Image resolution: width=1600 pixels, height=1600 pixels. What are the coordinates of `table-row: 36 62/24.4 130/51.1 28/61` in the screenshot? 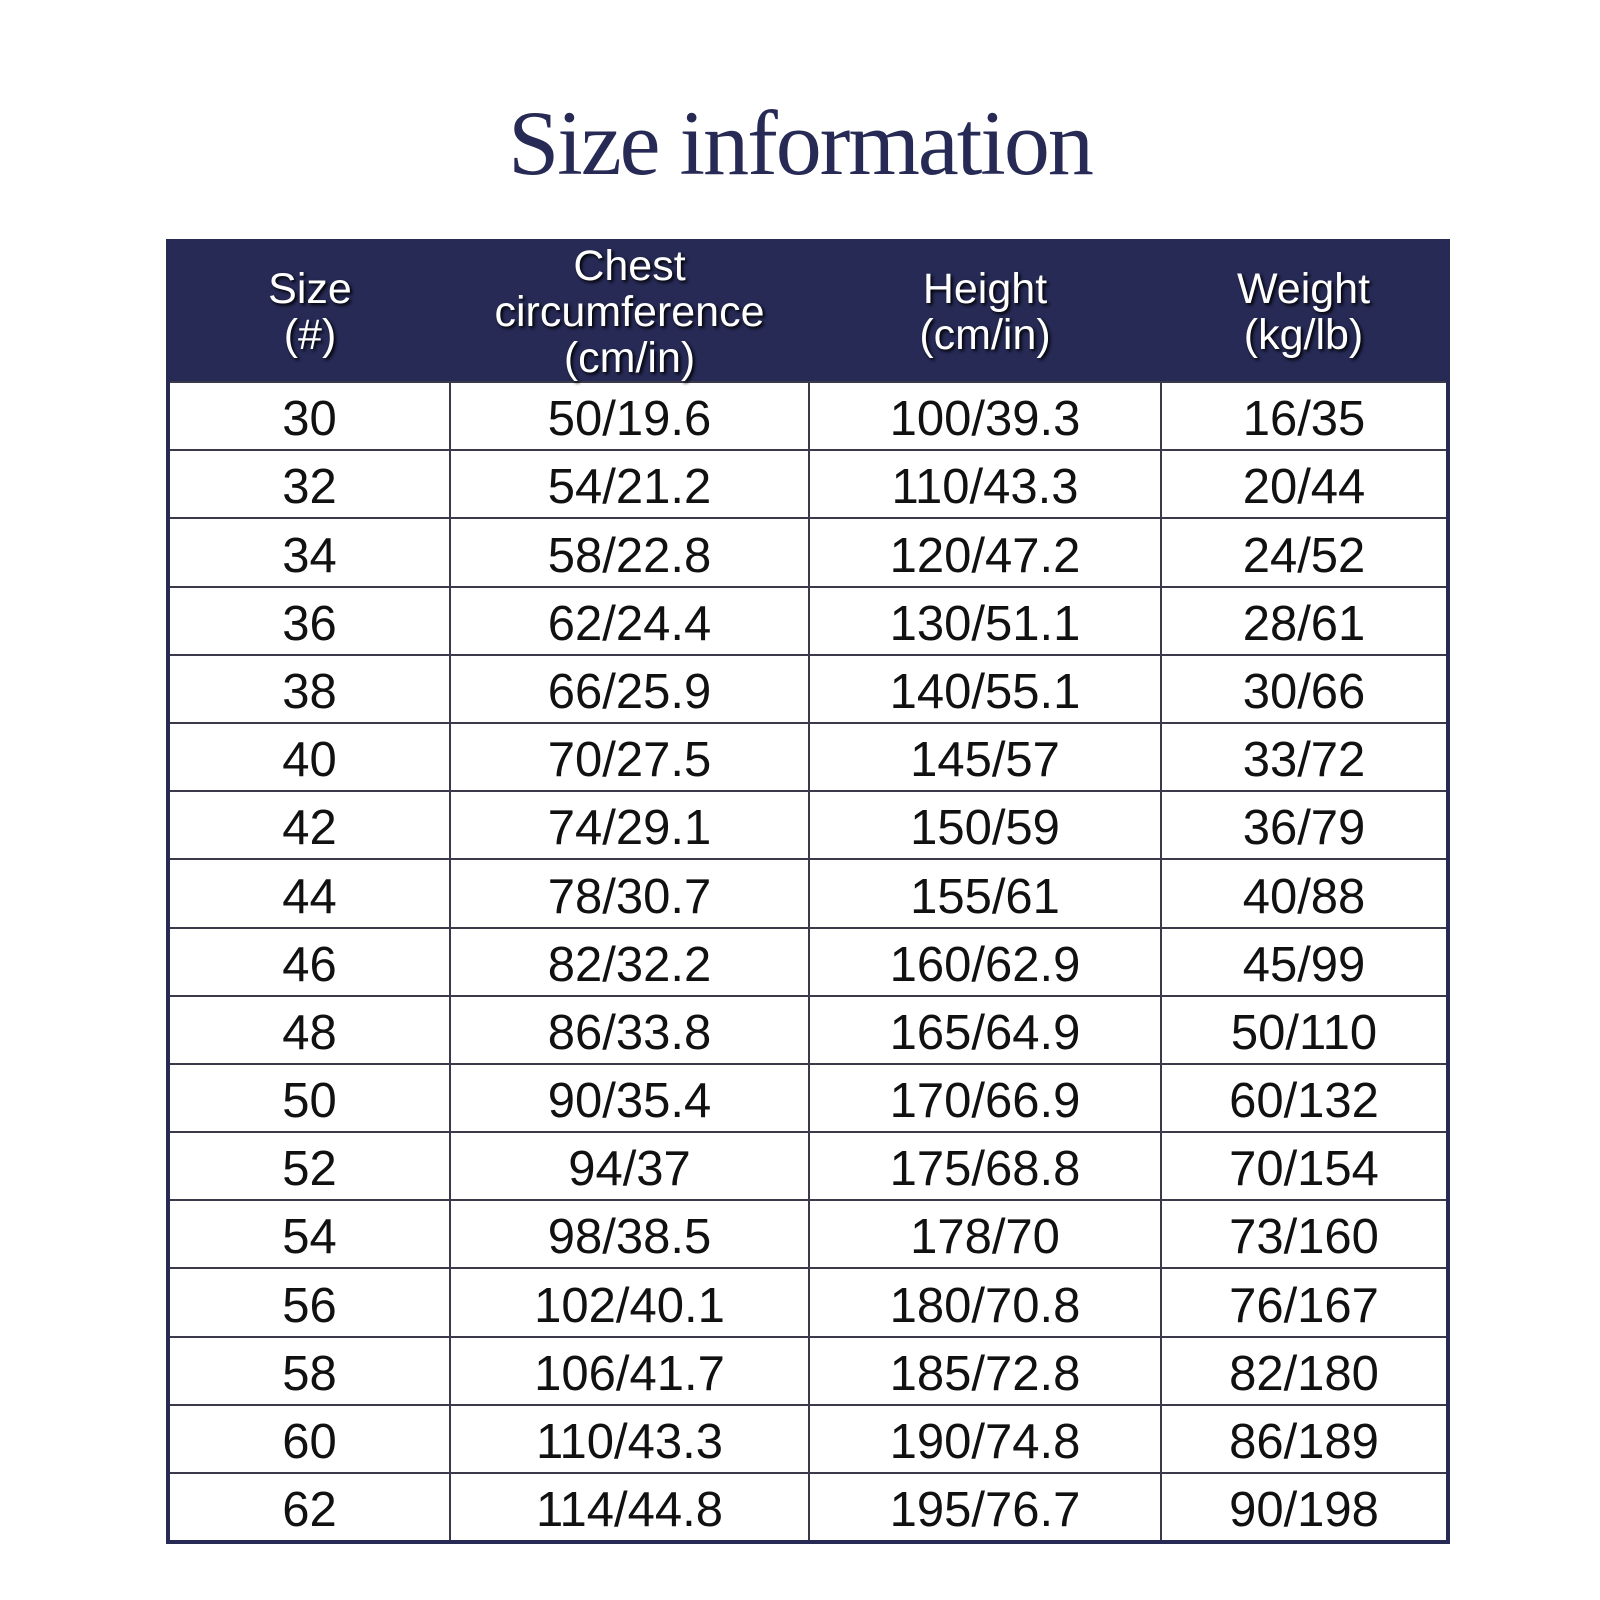 It's located at (808, 620).